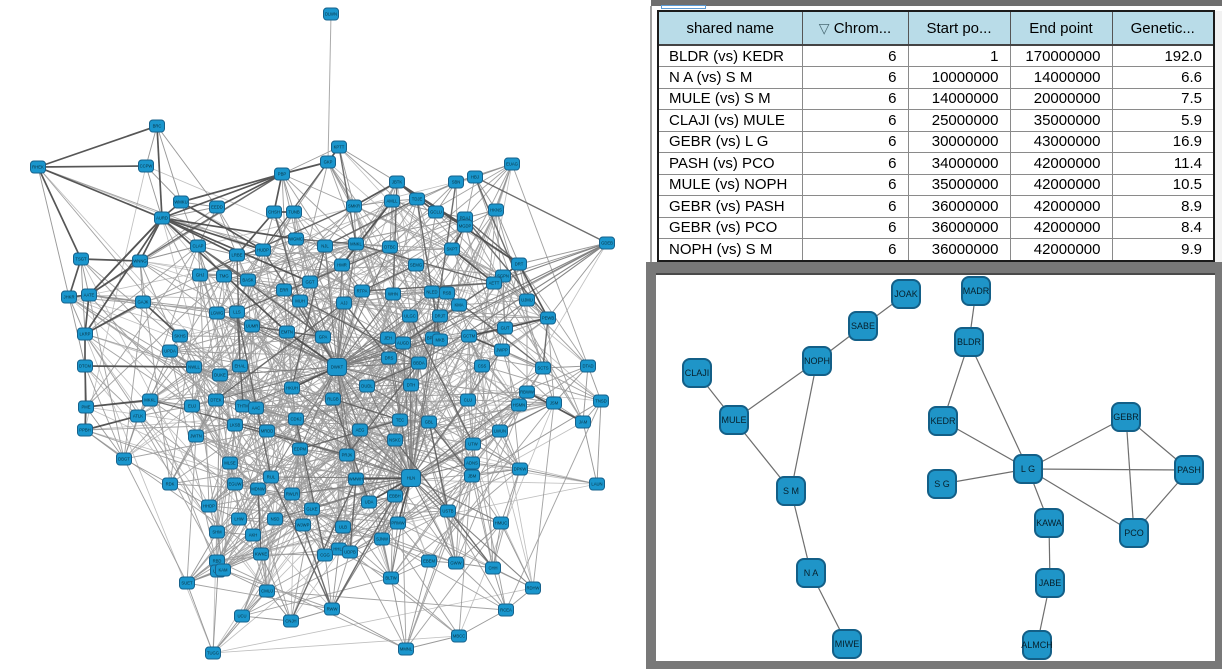  I want to click on svg-text: CHSH, so click(274, 212).